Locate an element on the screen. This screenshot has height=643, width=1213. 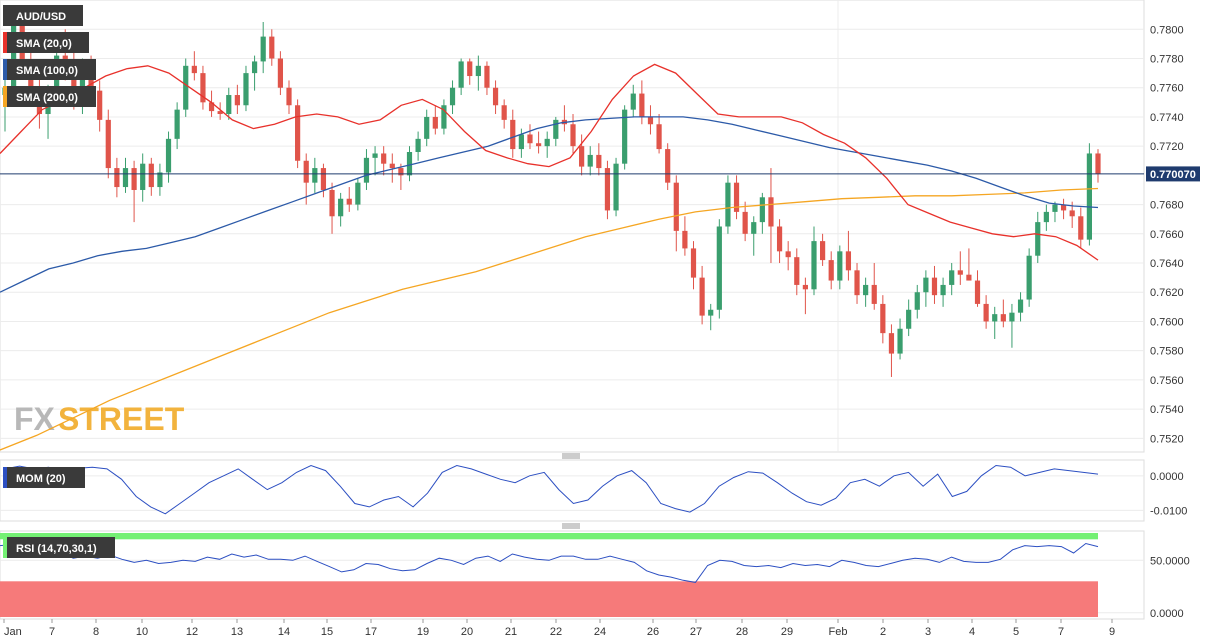
x-tick-label: 21 is located at coordinates (511, 632).